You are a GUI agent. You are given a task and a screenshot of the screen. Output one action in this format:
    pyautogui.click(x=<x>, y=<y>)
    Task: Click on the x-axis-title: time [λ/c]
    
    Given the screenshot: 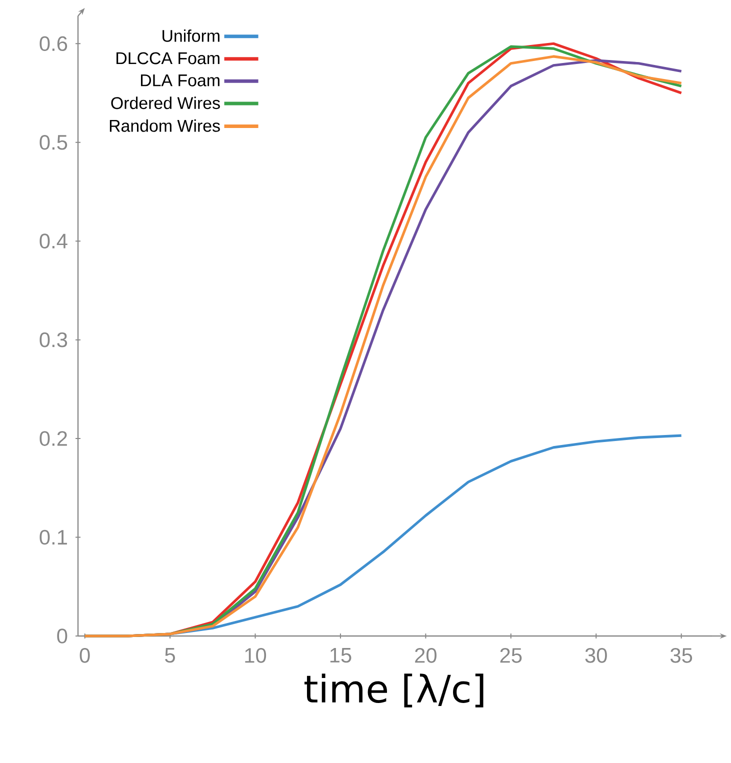 What is the action you would take?
    pyautogui.click(x=394, y=691)
    